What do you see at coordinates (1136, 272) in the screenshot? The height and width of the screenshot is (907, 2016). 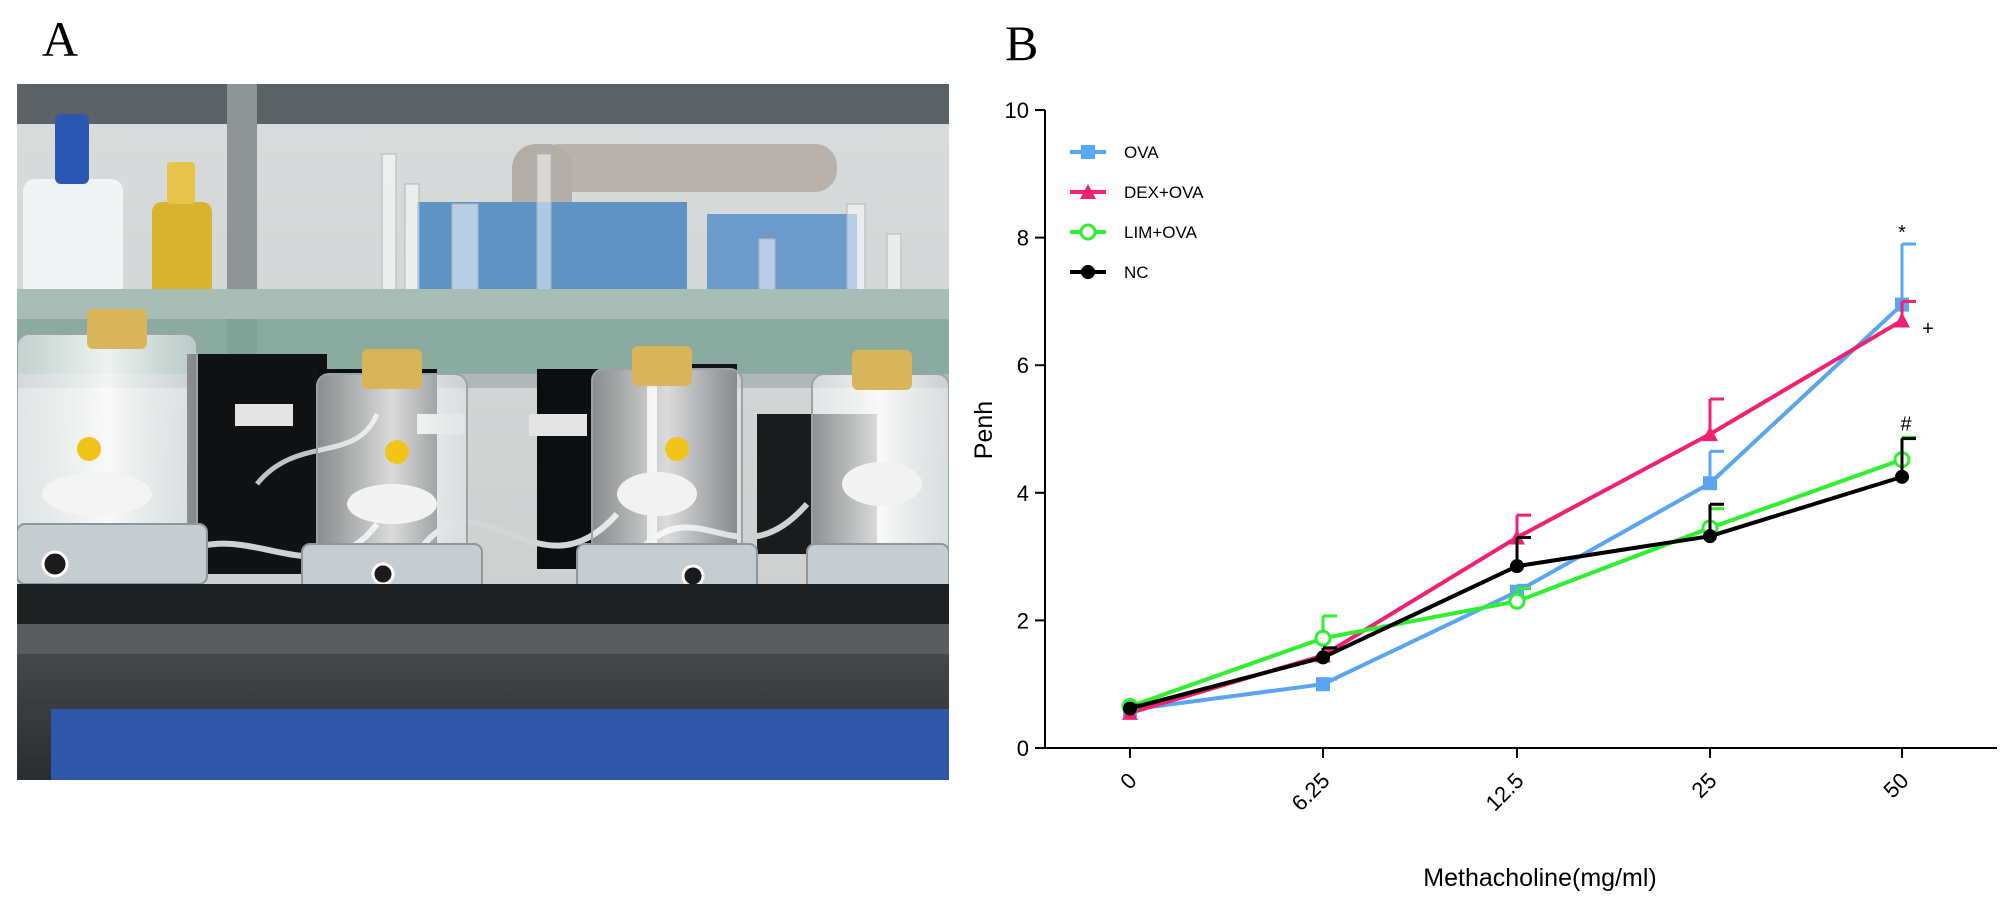 I see `legend-label: NC` at bounding box center [1136, 272].